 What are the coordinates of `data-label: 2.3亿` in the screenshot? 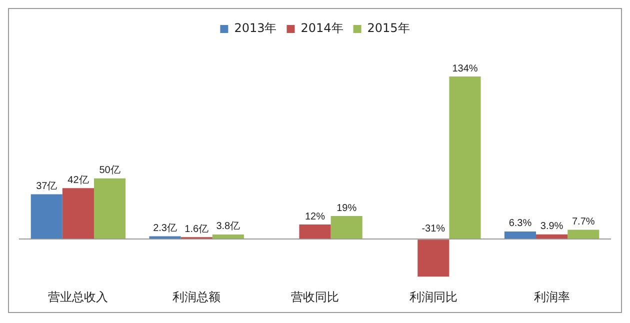 It's located at (165, 228).